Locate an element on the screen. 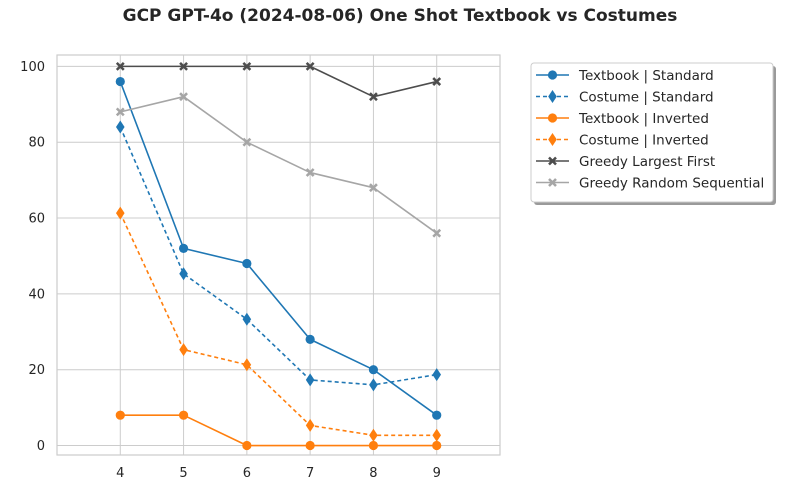 This screenshot has width=800, height=500. legend-box is located at coordinates (652, 132).